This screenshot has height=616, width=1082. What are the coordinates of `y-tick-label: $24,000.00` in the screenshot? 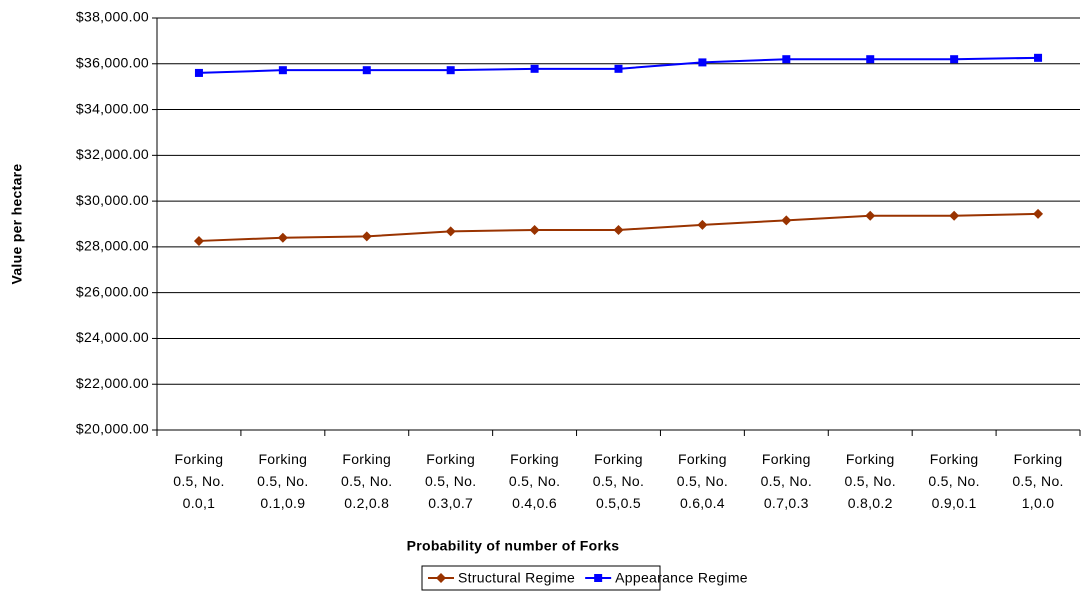 It's located at (112, 337).